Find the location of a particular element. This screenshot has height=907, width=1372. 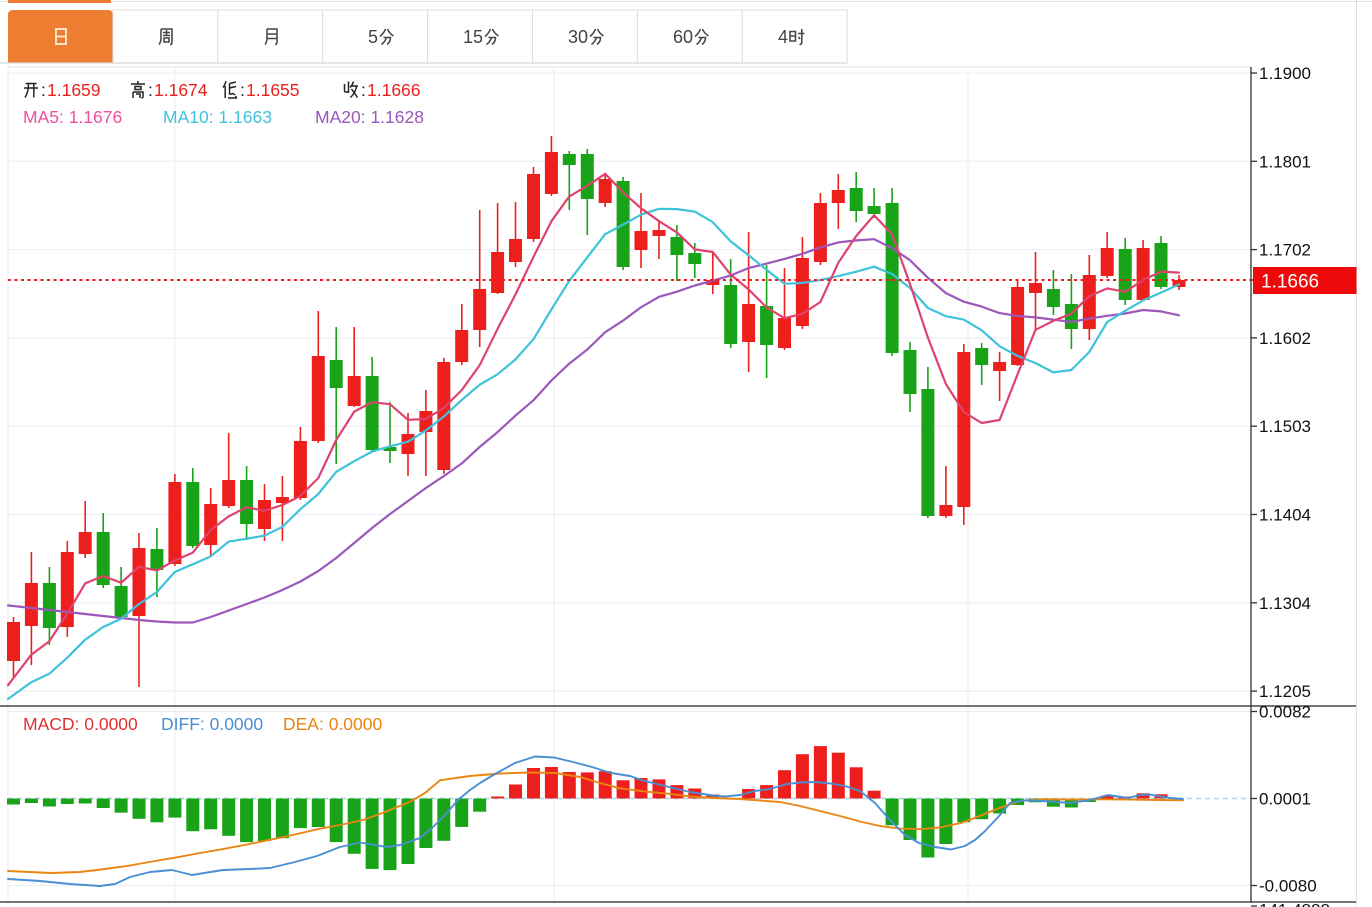

svg-text: 1.1404 is located at coordinates (1285, 515).